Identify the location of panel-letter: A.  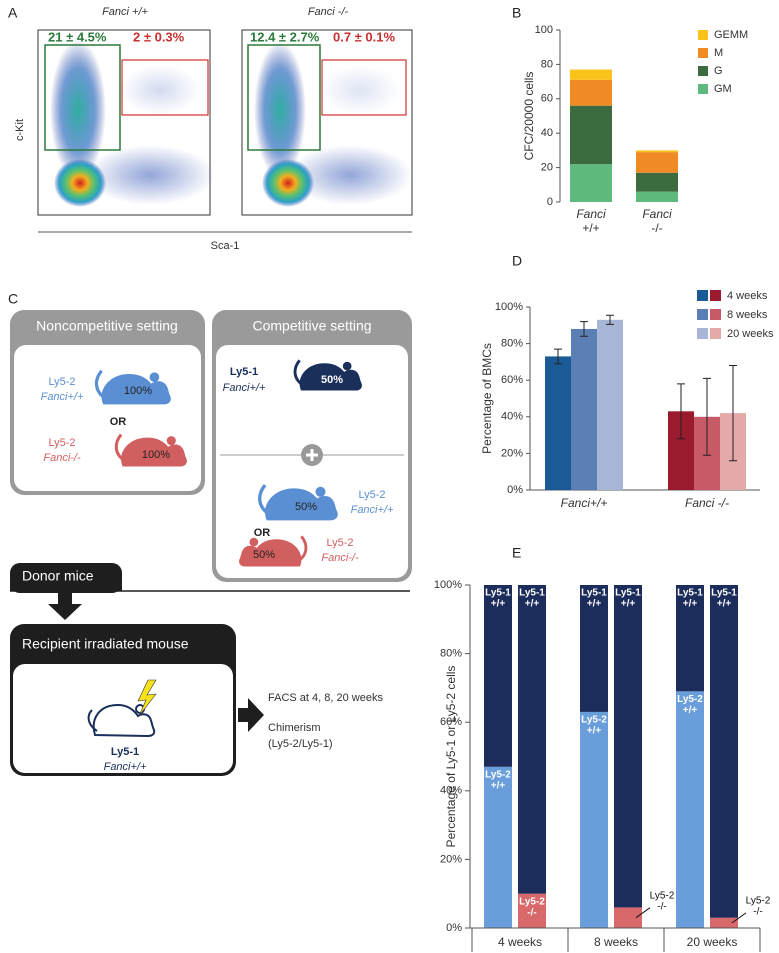
(13, 13).